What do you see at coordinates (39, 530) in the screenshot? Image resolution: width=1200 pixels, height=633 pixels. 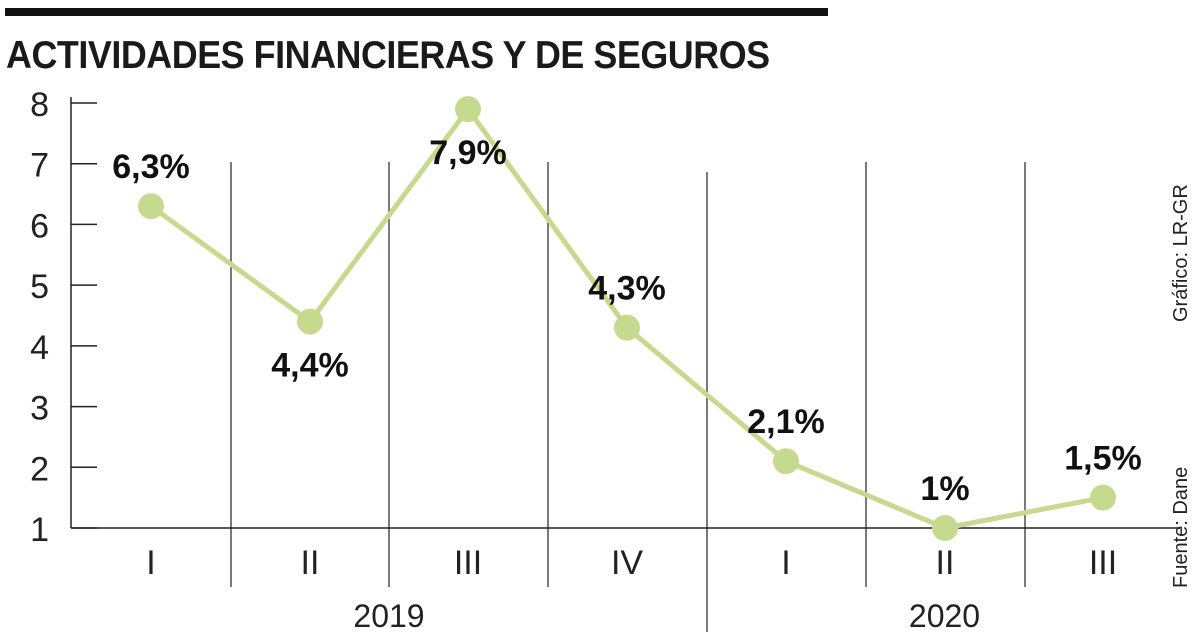 I see `y-tick-label: 1` at bounding box center [39, 530].